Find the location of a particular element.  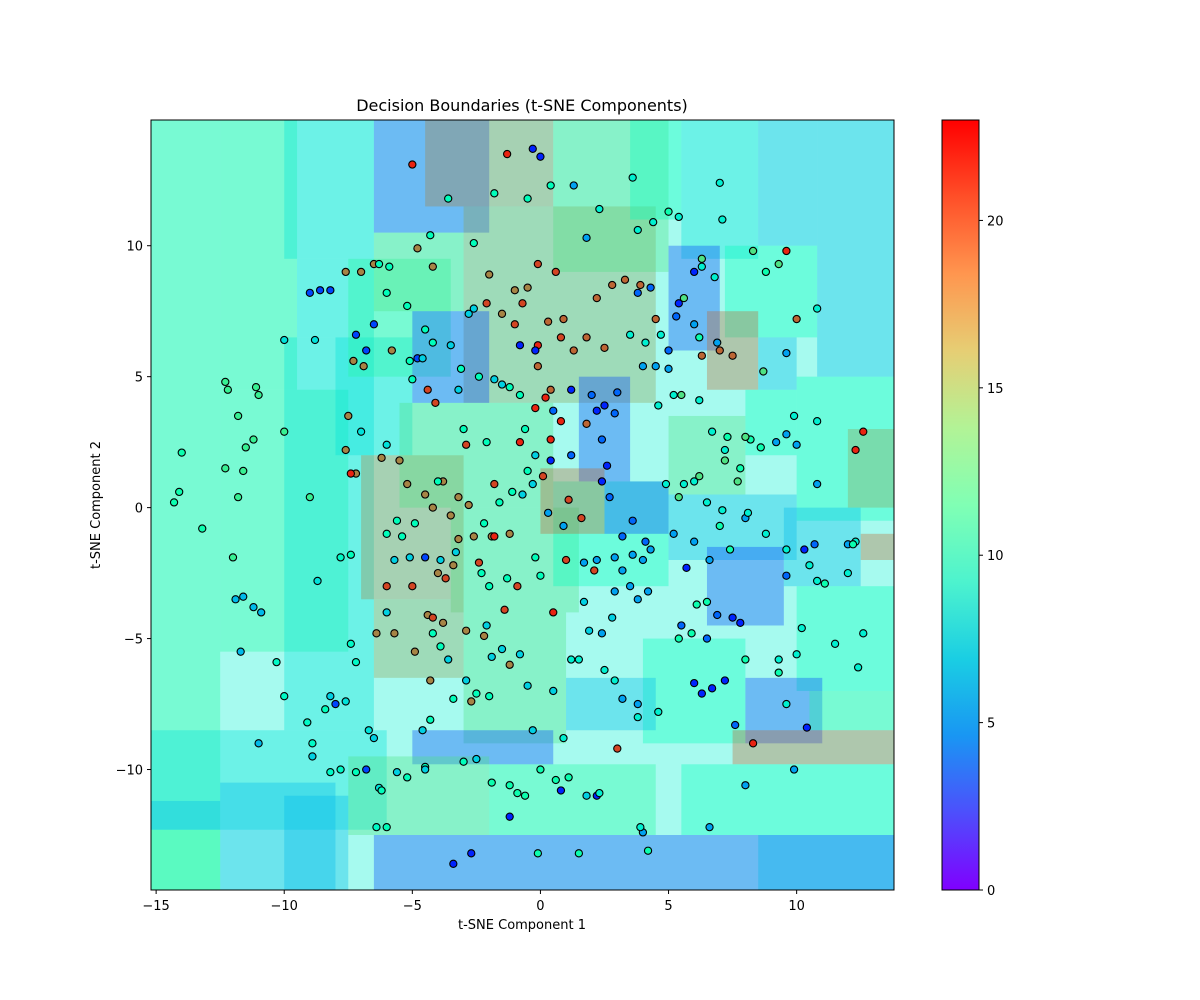

x-axis-label: t-SNE Component 1 is located at coordinates (522, 925).